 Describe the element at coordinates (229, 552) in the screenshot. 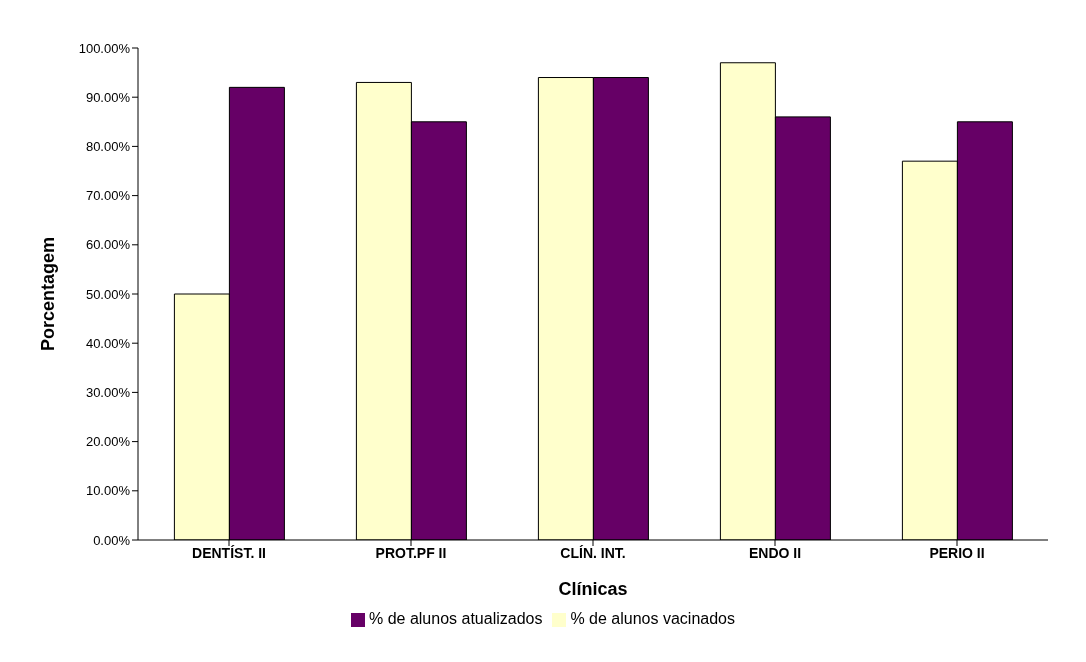

I see `x-tick-label: DENTÍST. II` at that location.